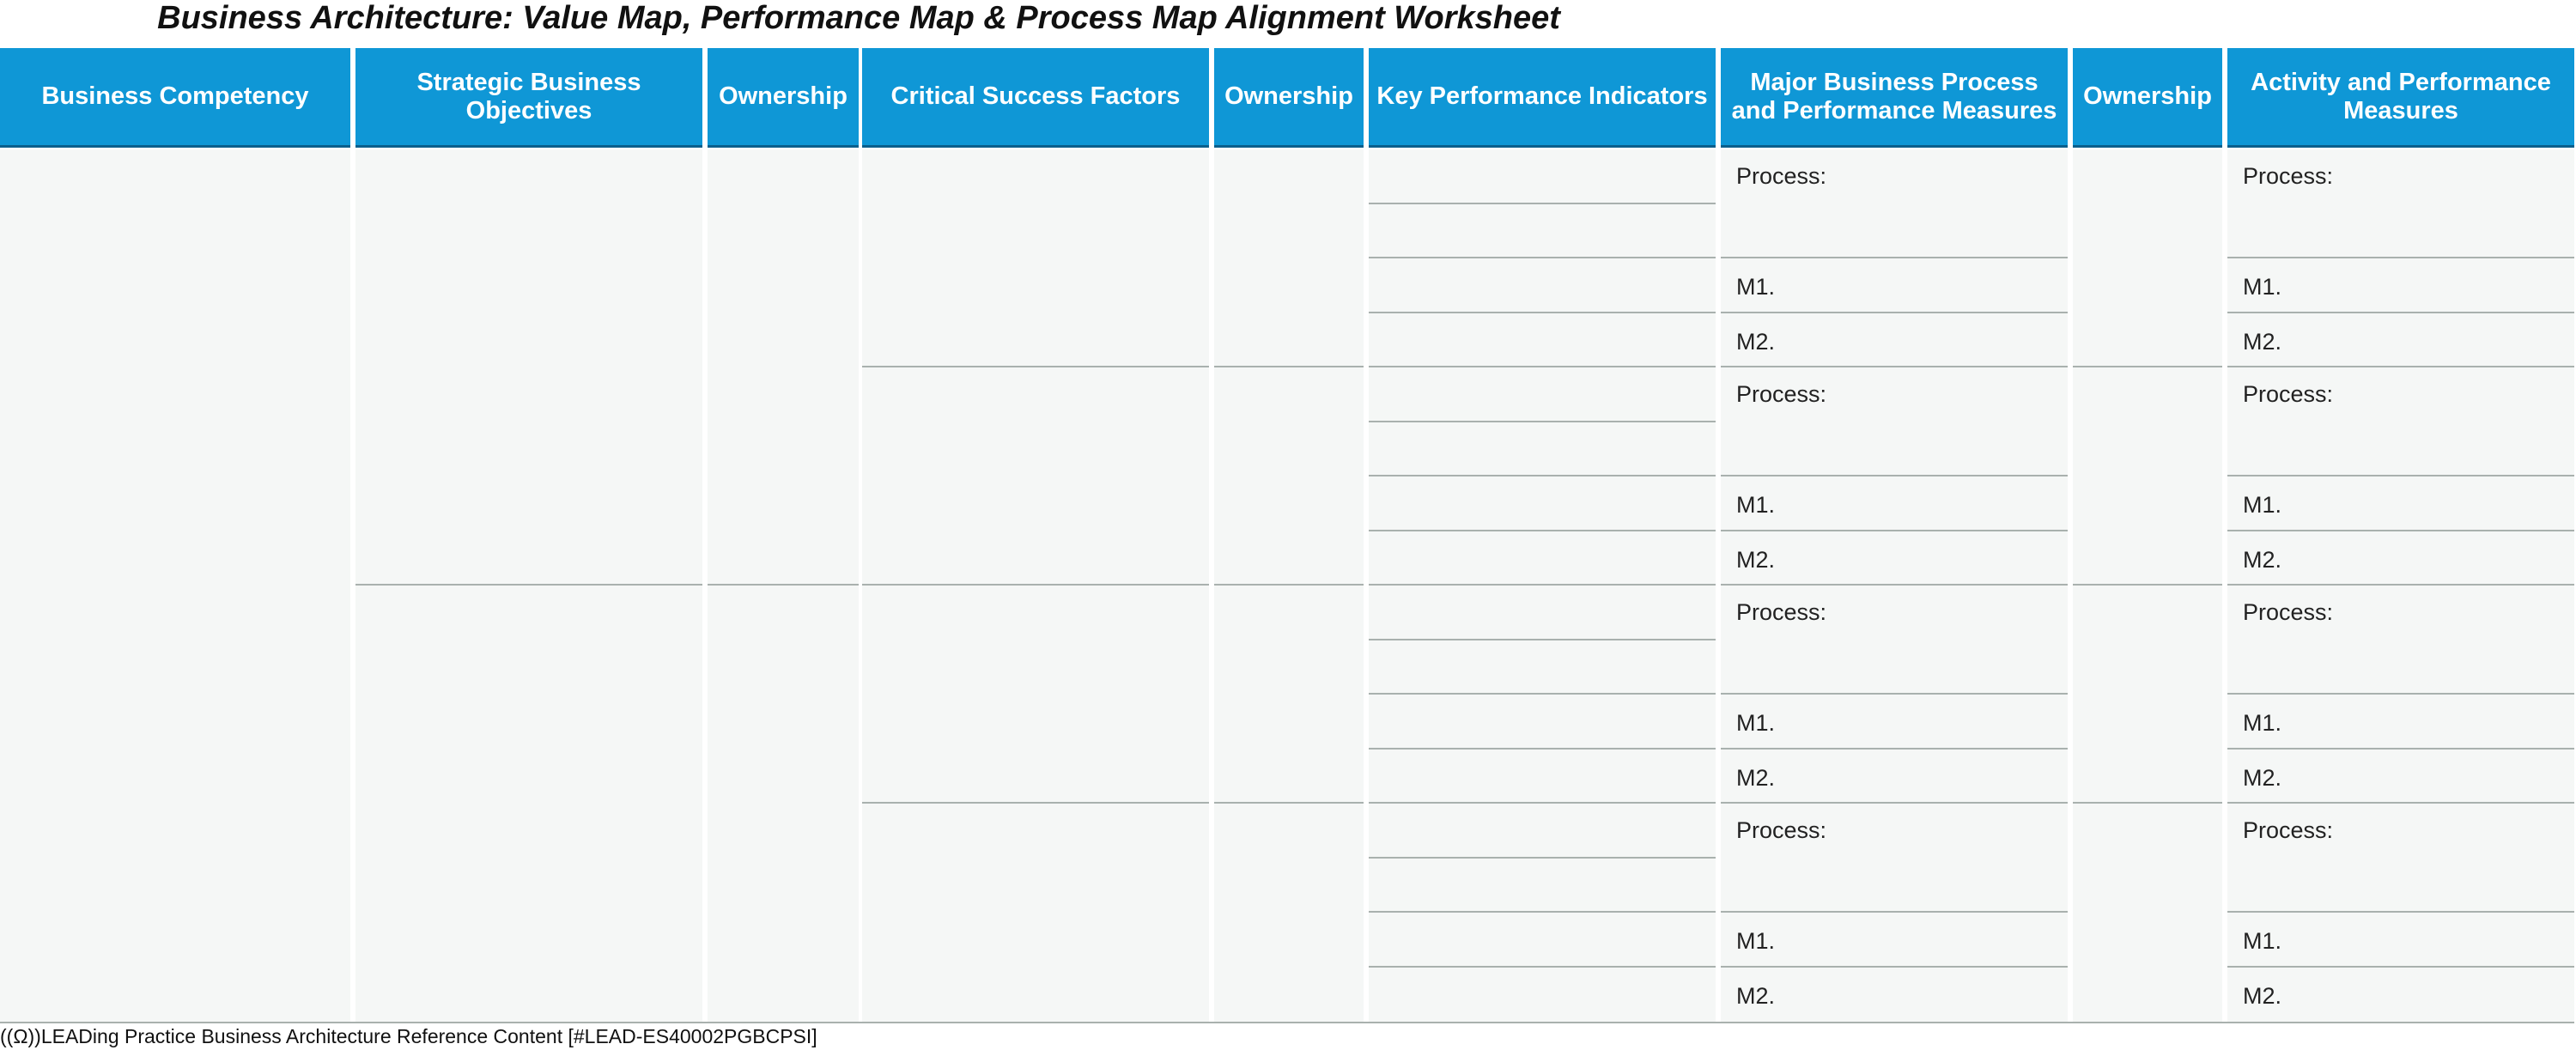  What do you see at coordinates (783, 98) in the screenshot?
I see `header-ownership1: Ownership` at bounding box center [783, 98].